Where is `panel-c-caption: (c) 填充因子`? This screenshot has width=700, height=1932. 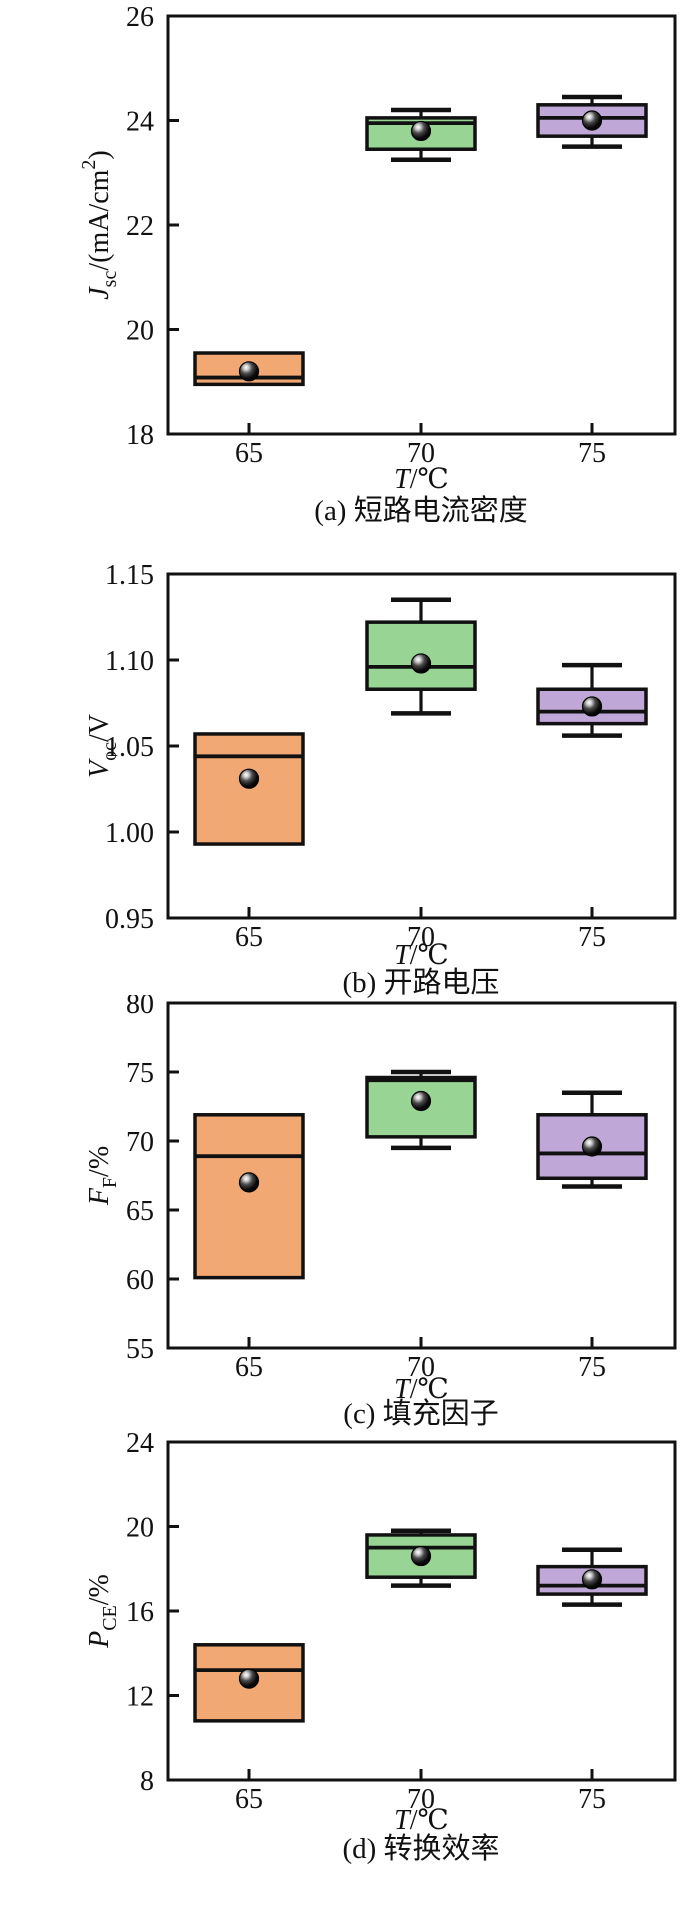 panel-c-caption: (c) 填充因子 is located at coordinates (421, 1414).